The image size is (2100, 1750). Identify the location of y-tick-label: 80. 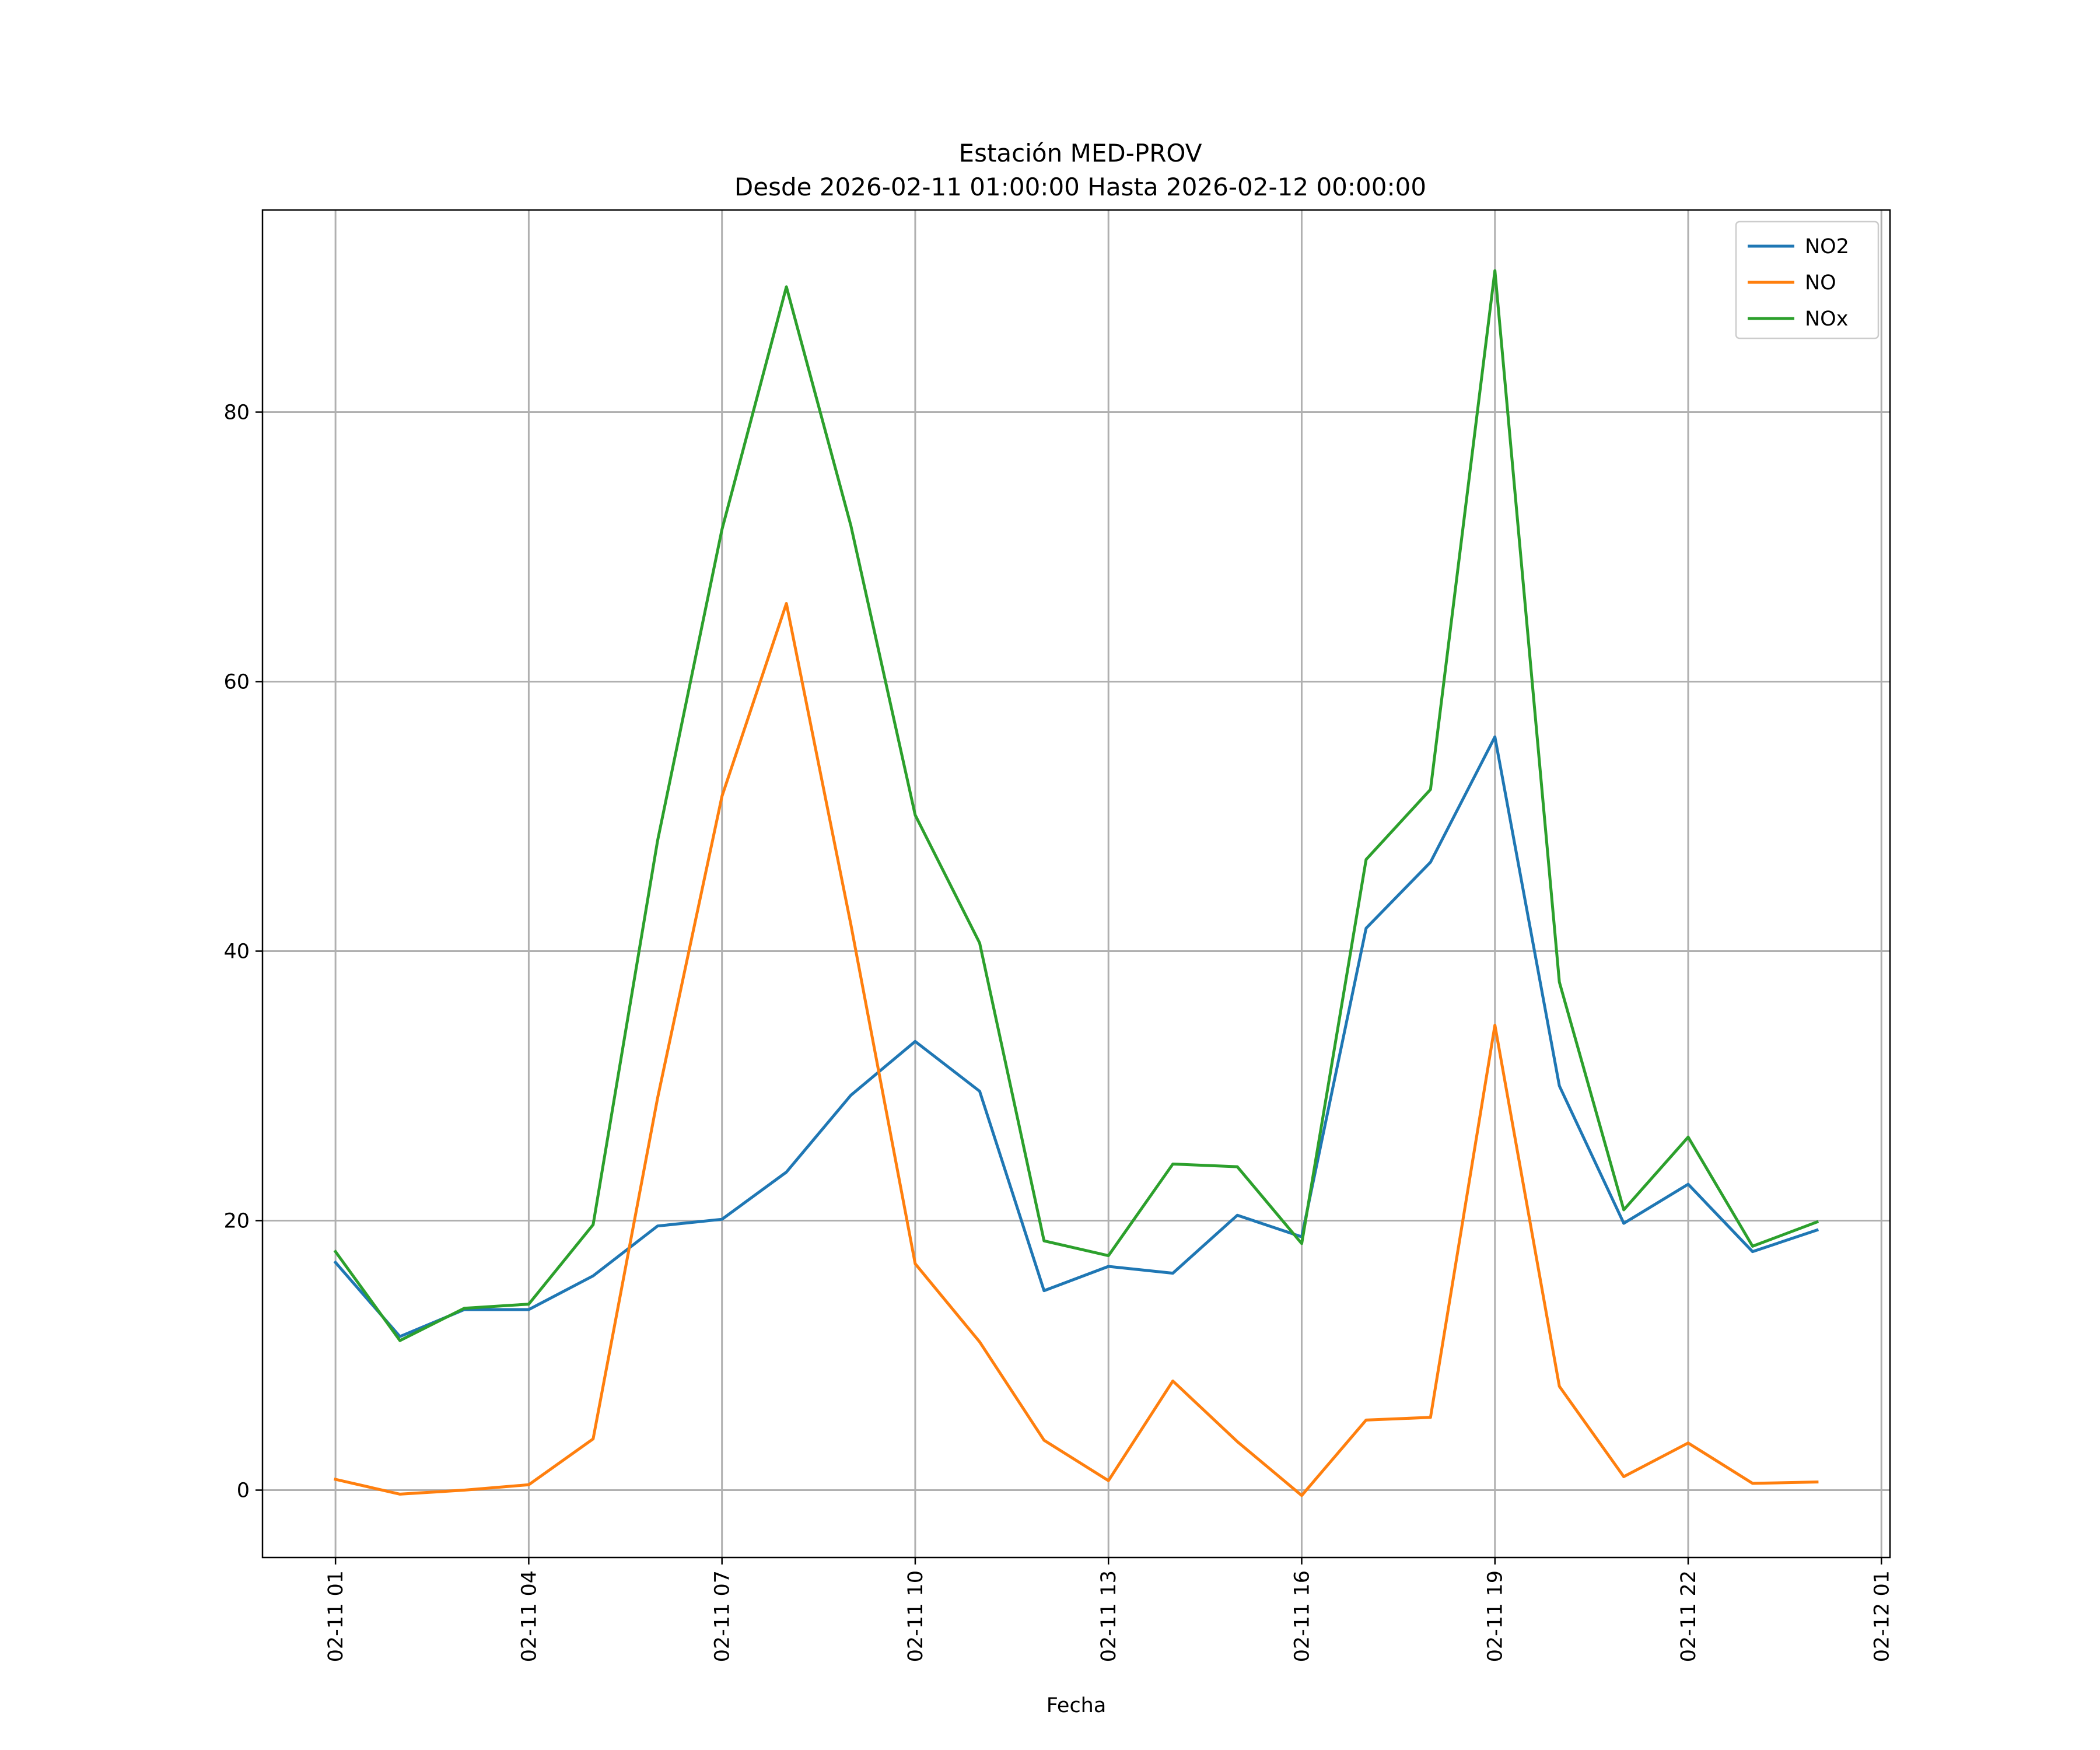
(236, 413).